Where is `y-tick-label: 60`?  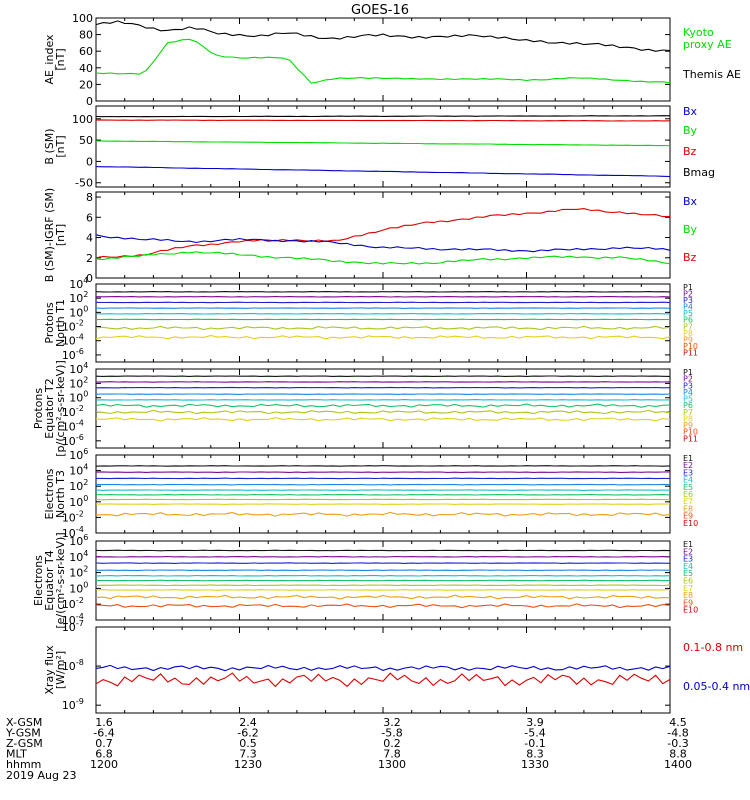
y-tick-label: 60 is located at coordinates (86, 51).